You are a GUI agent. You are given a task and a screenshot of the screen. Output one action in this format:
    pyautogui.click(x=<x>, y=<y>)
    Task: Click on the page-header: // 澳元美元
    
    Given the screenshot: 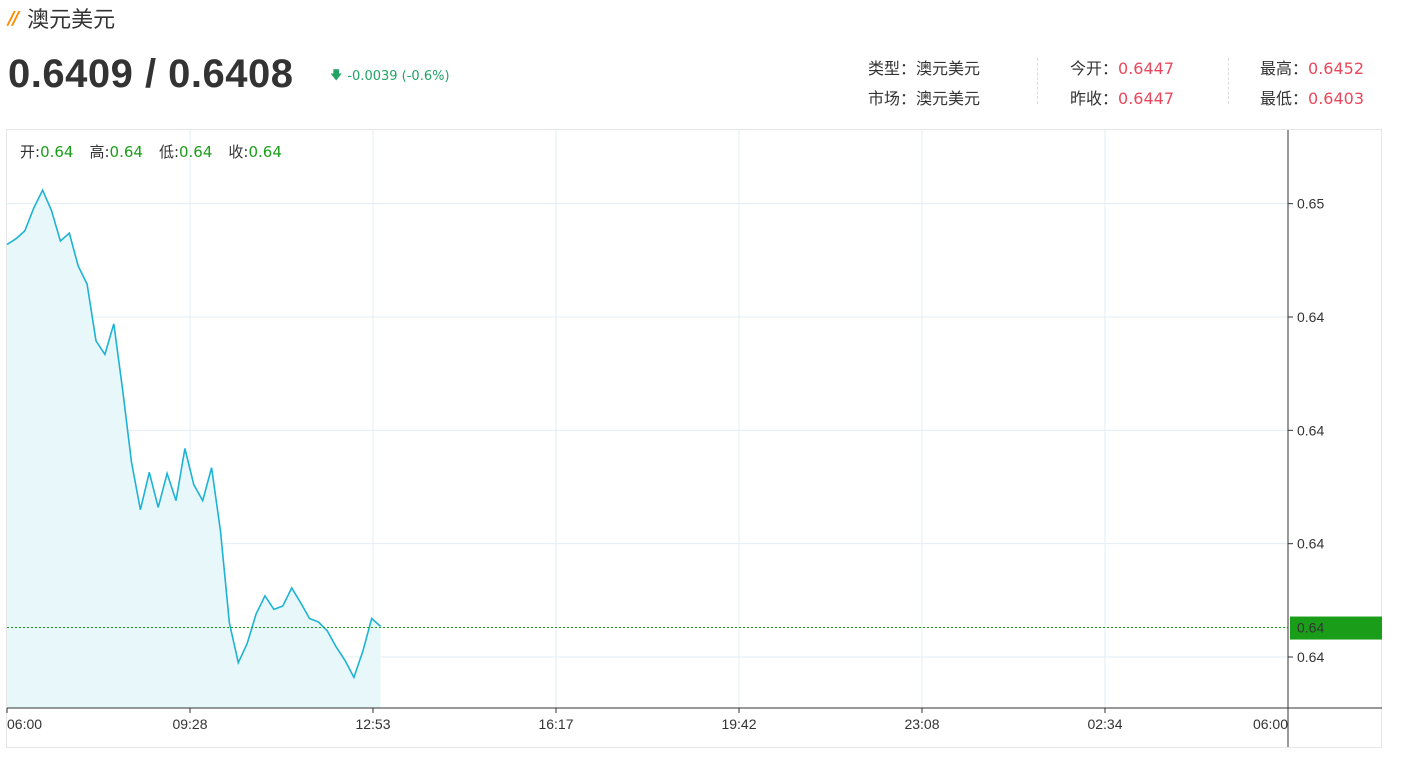 What is the action you would take?
    pyautogui.click(x=62, y=19)
    